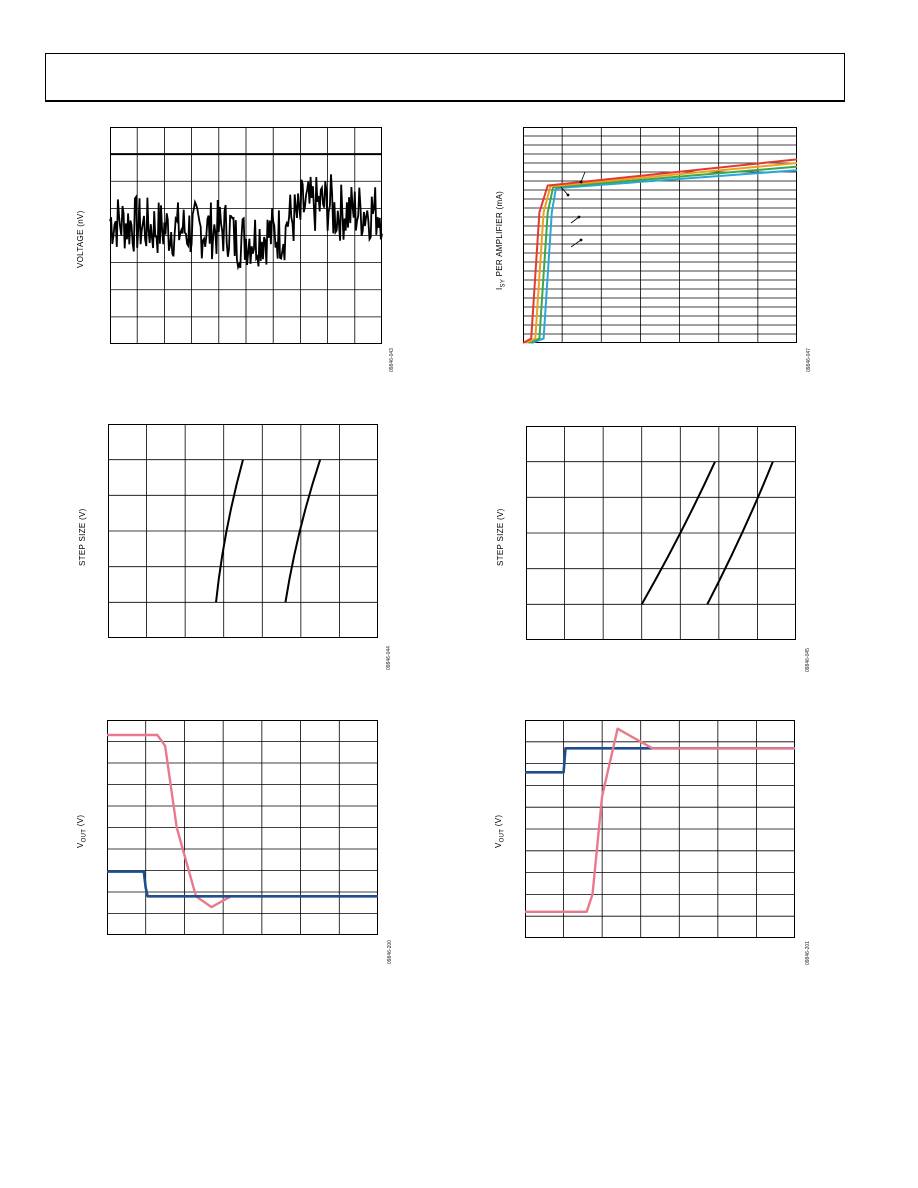 The width and height of the screenshot is (918, 1188). I want to click on chart-supply-current, so click(660, 235).